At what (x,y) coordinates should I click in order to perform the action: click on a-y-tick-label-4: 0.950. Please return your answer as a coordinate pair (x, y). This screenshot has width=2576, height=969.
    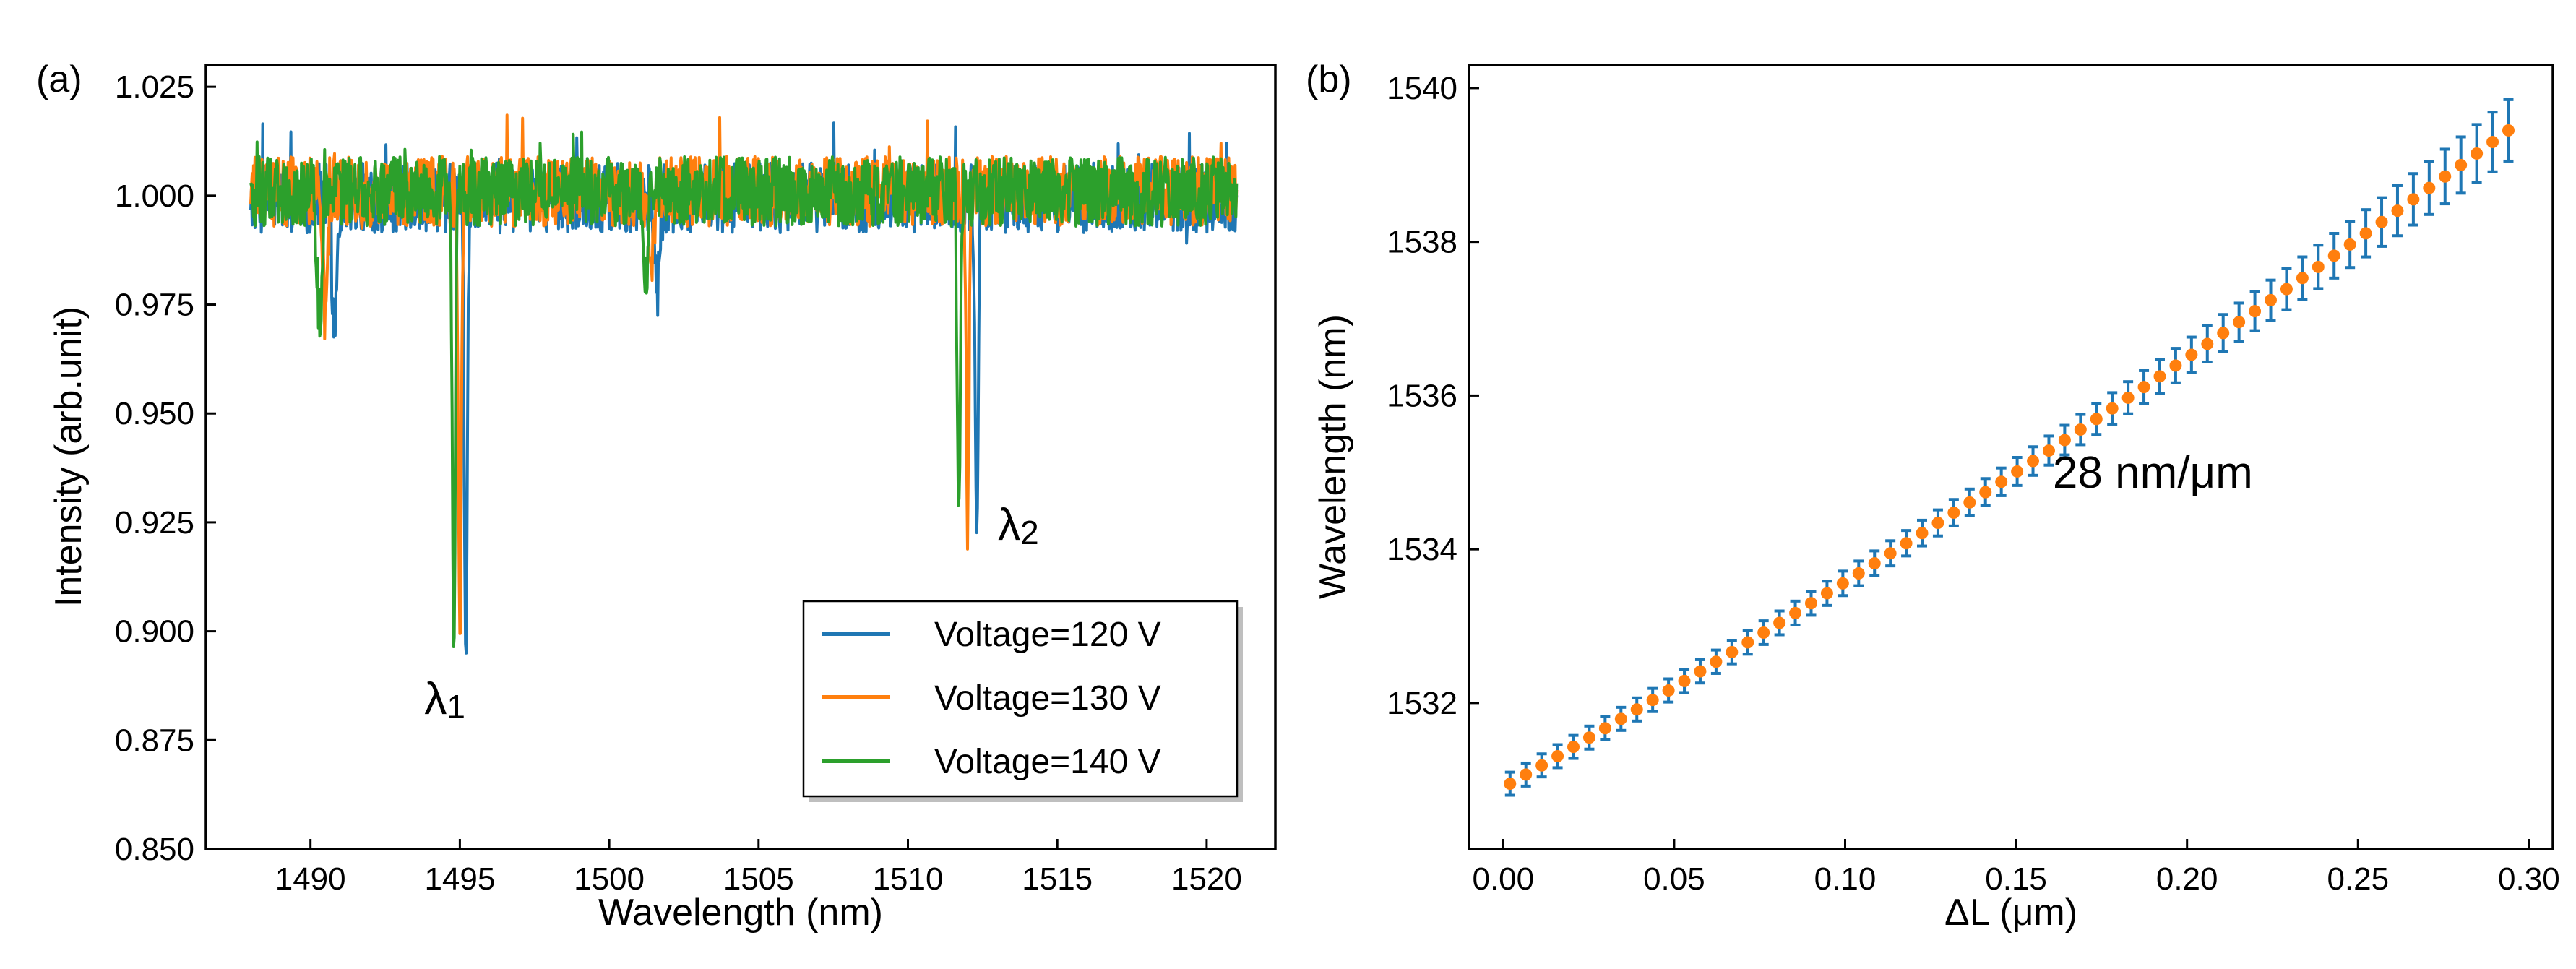
    Looking at the image, I should click on (154, 413).